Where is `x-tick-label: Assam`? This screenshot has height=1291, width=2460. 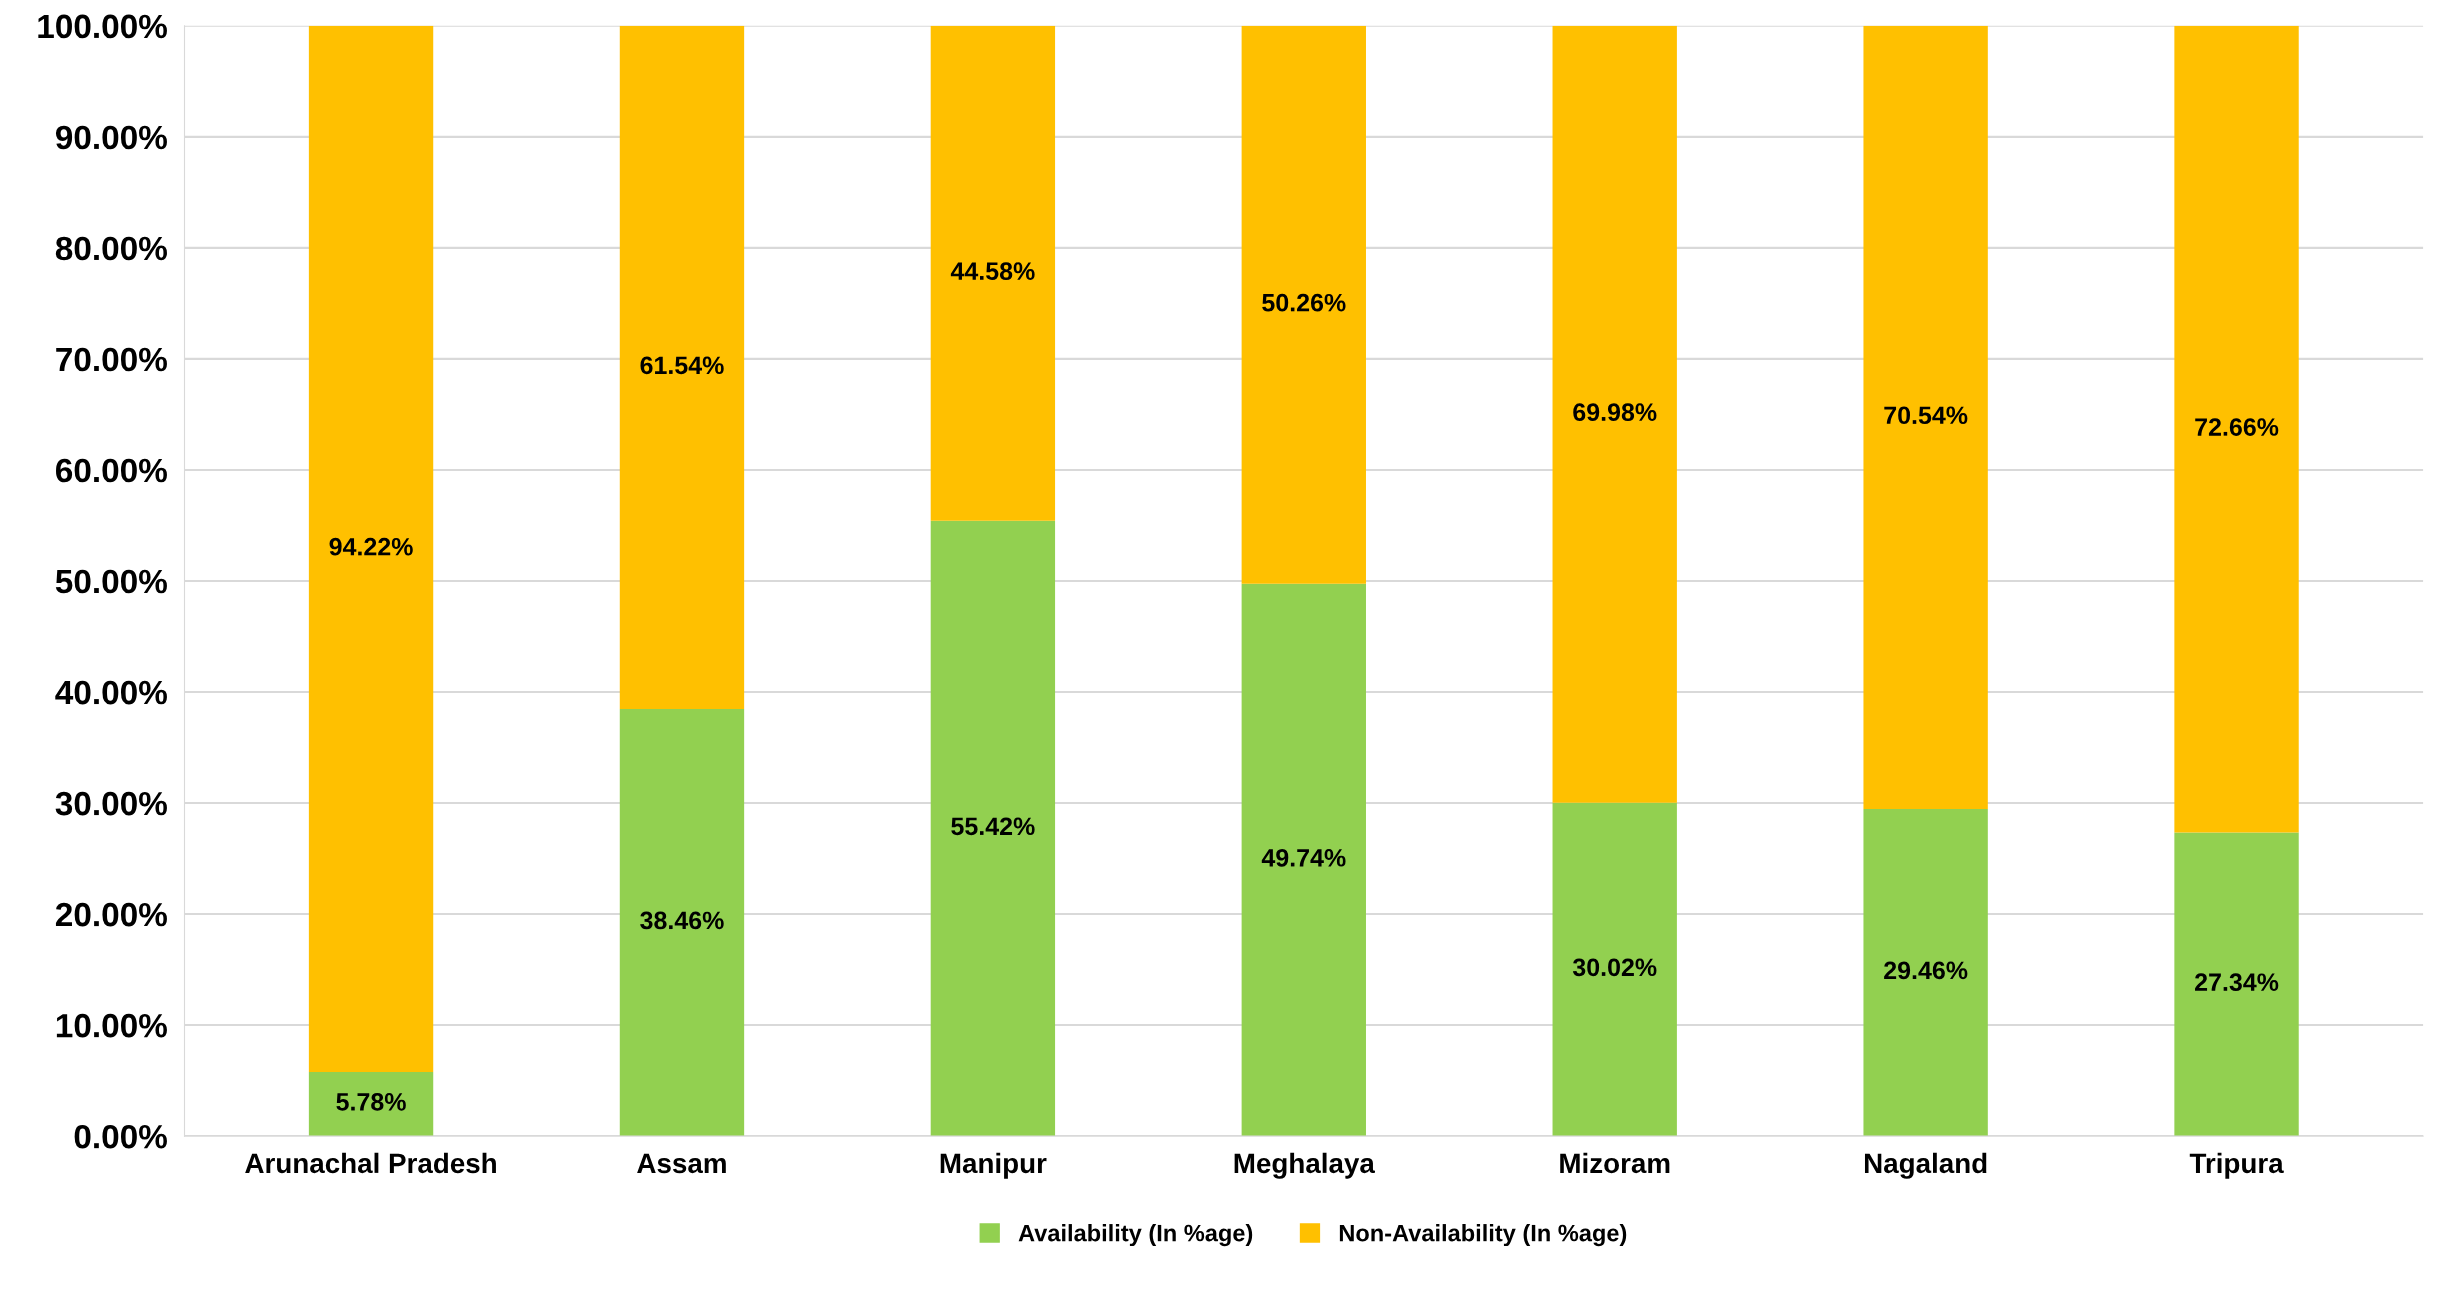 x-tick-label: Assam is located at coordinates (681, 1163).